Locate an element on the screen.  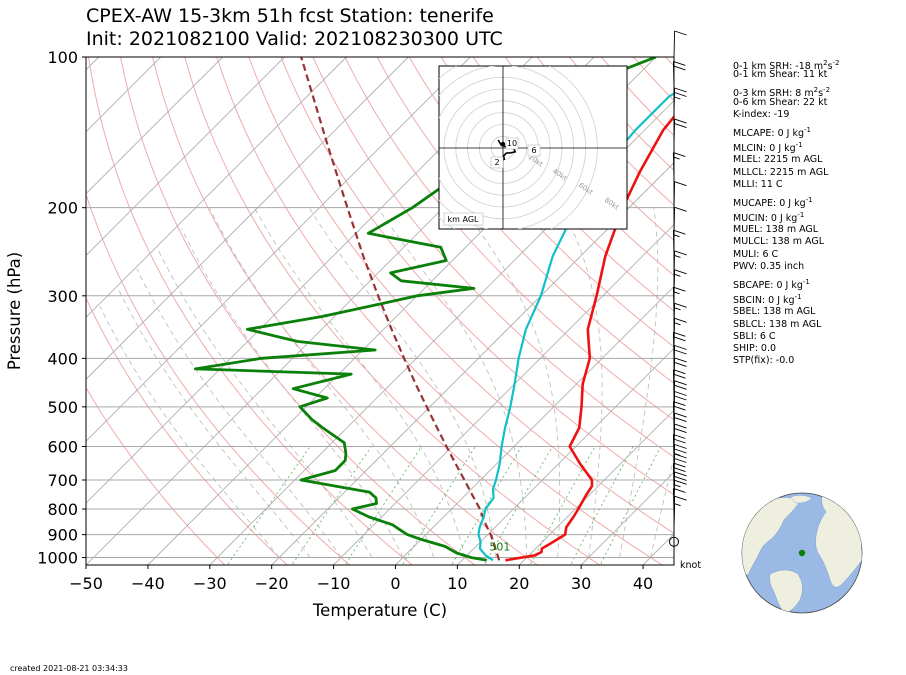
x-tick-label: −10 is located at coordinates (334, 583).